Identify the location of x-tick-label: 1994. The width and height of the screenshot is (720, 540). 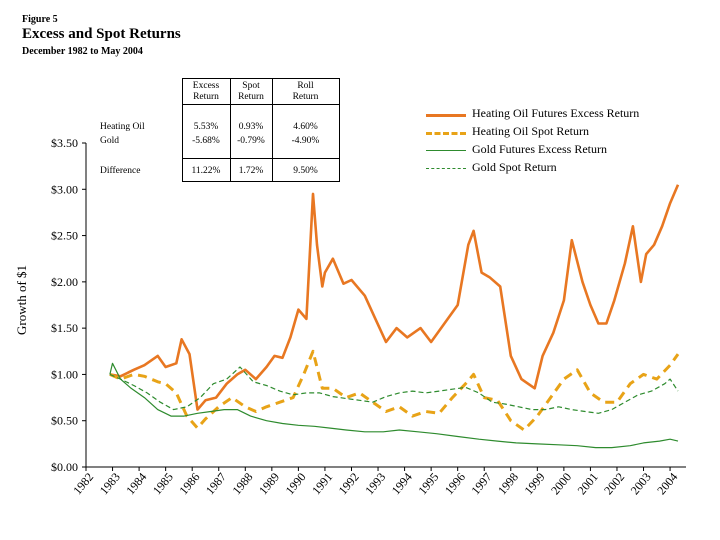
(402, 483).